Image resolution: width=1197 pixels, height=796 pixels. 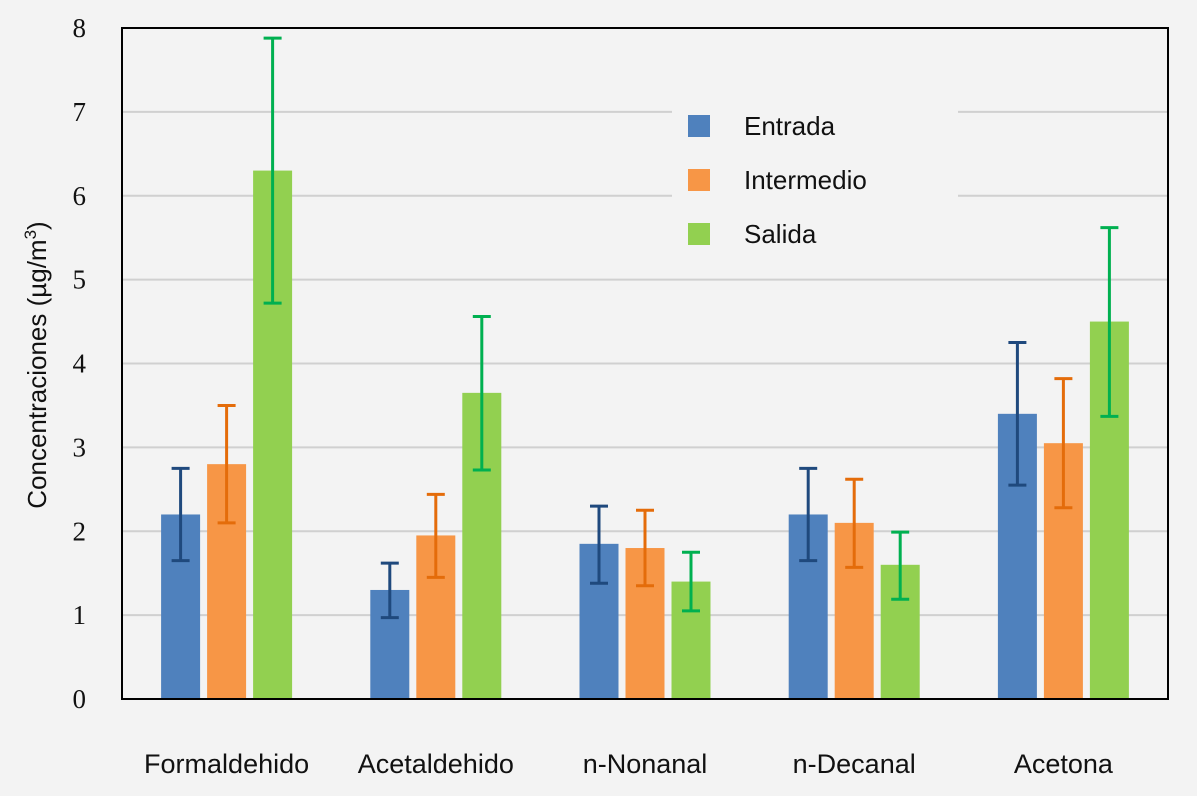 What do you see at coordinates (854, 764) in the screenshot?
I see `x-tick-label: n-Decanal` at bounding box center [854, 764].